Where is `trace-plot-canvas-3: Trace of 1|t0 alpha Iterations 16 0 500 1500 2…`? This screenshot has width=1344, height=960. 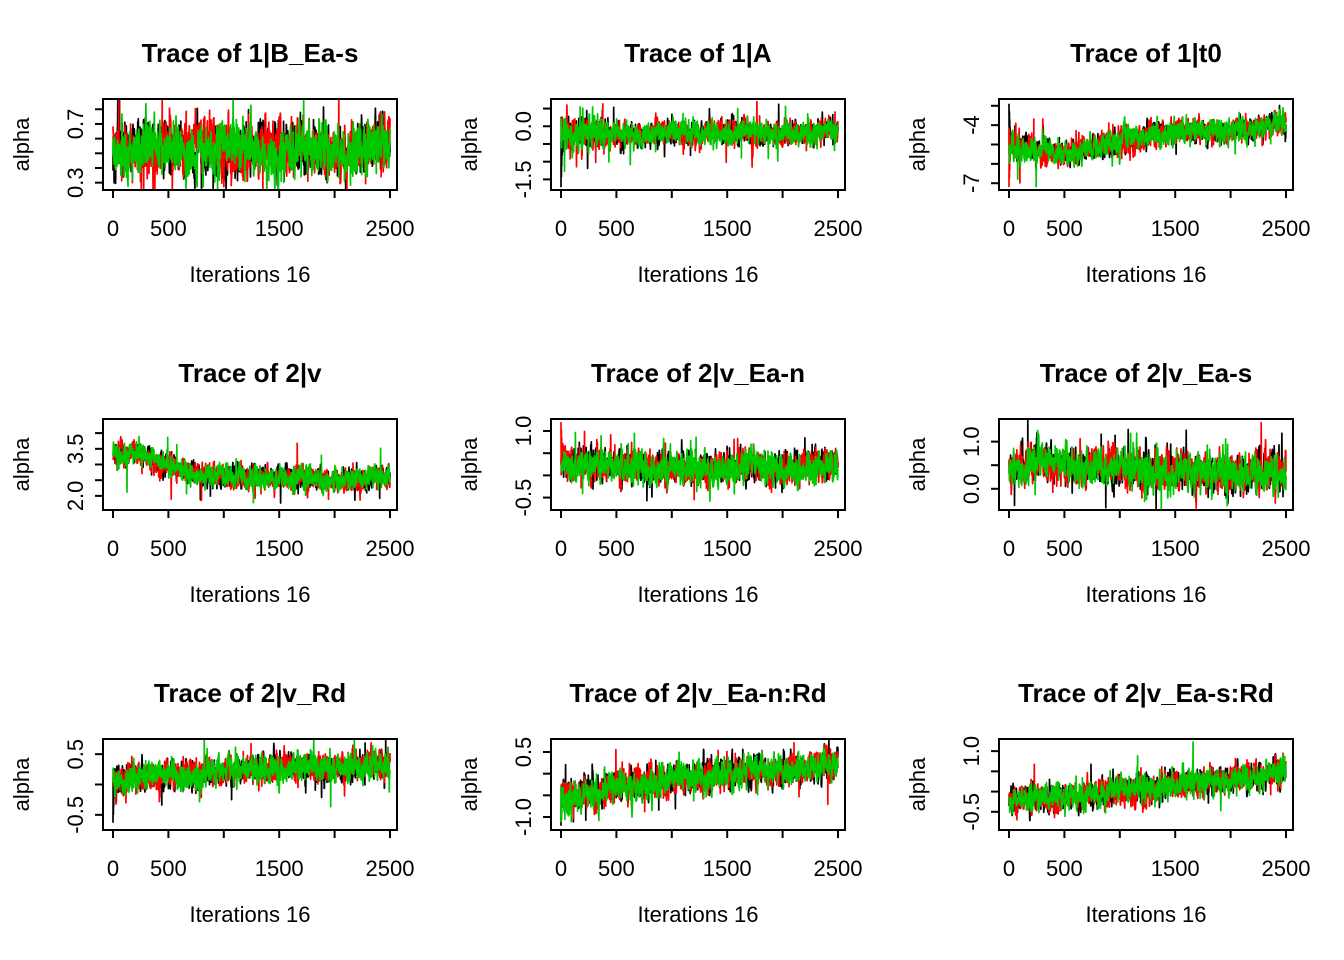 trace-plot-canvas-3: Trace of 1|t0 alpha Iterations 16 0 500 1500 2… is located at coordinates (1108, 162).